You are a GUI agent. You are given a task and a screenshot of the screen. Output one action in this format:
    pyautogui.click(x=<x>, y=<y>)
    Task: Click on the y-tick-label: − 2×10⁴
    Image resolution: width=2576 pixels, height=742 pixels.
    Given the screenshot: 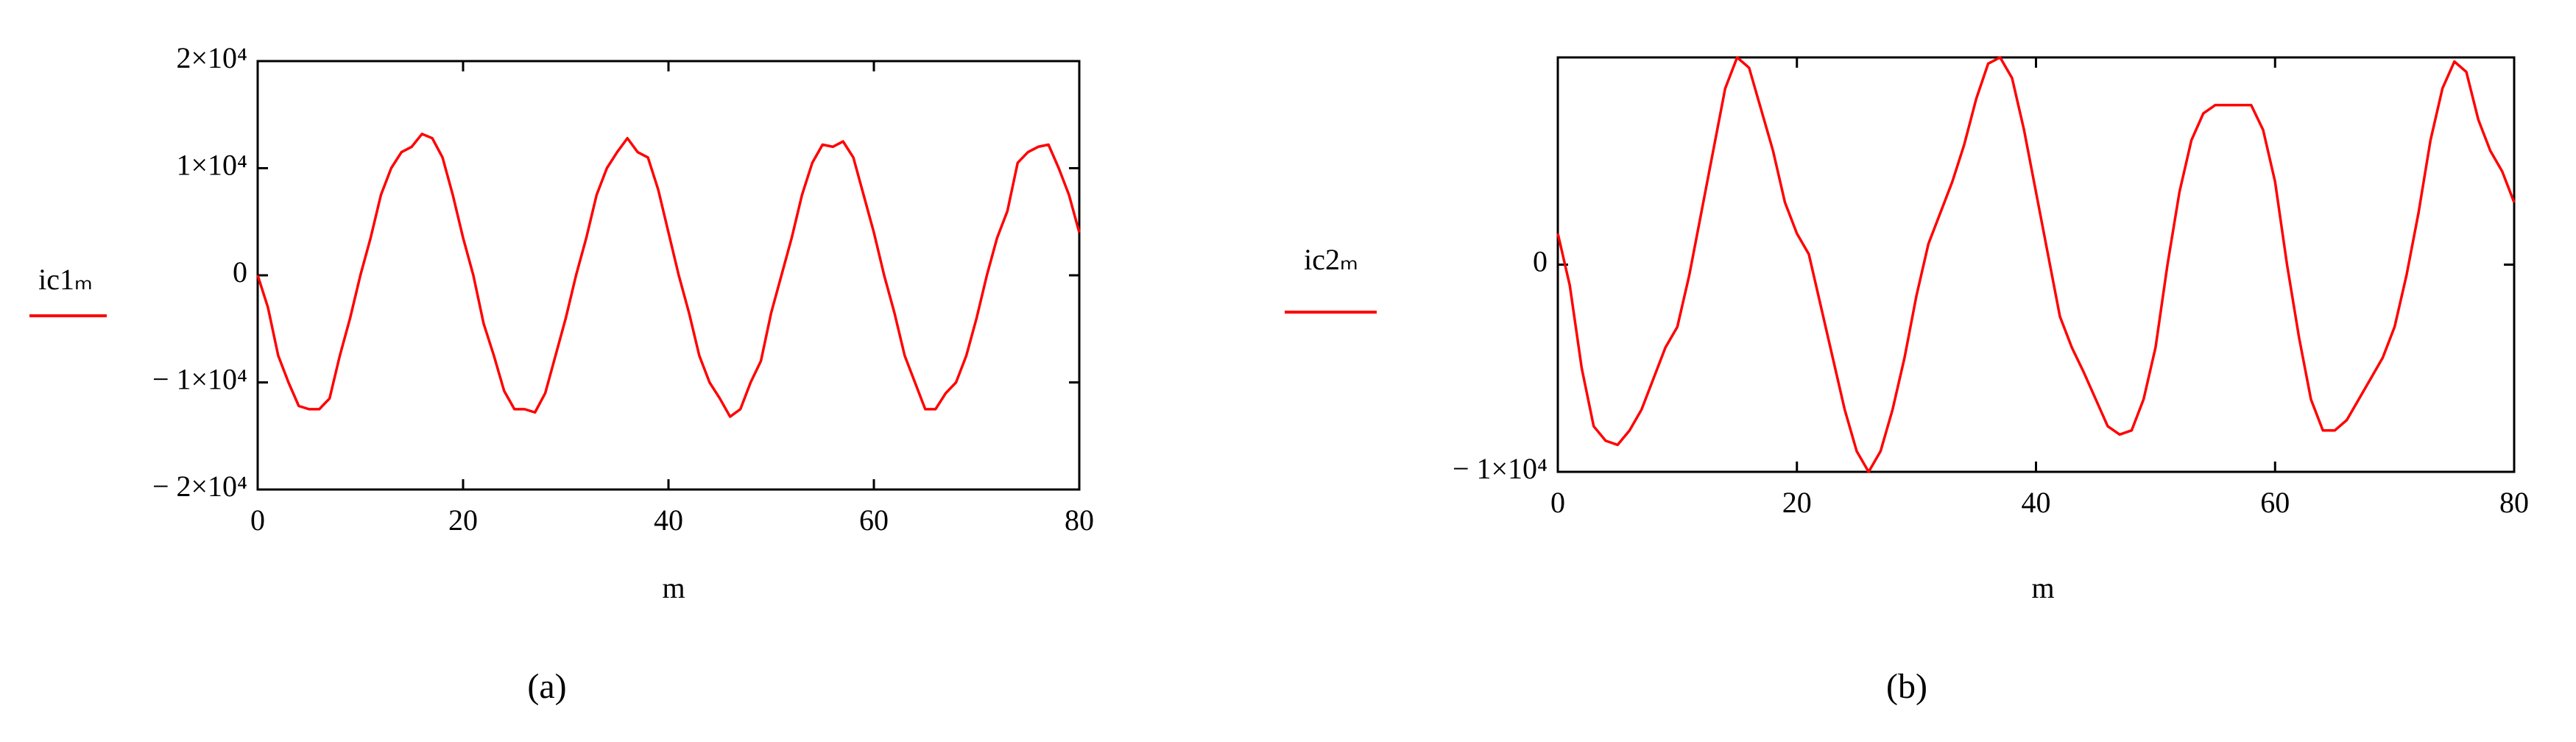 What is the action you would take?
    pyautogui.click(x=199, y=486)
    